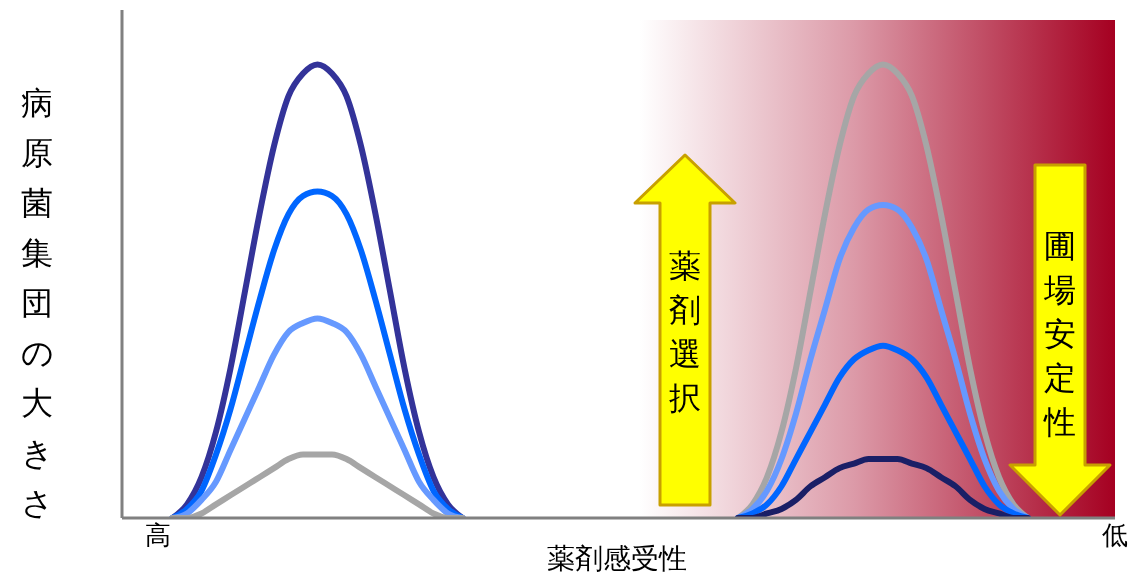 This screenshot has width=1135, height=574. What do you see at coordinates (1059, 334) in the screenshot?
I see `annotation: 圃場安定性` at bounding box center [1059, 334].